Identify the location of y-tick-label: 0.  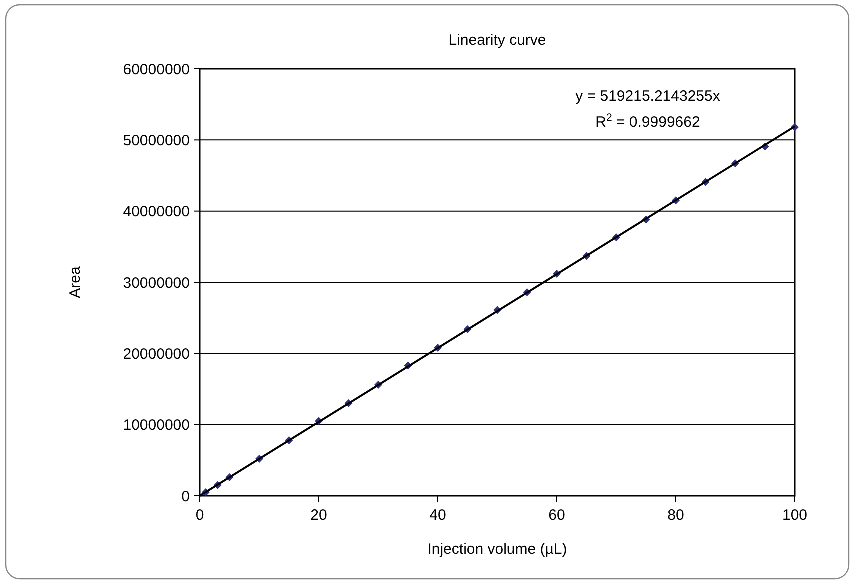
(186, 497).